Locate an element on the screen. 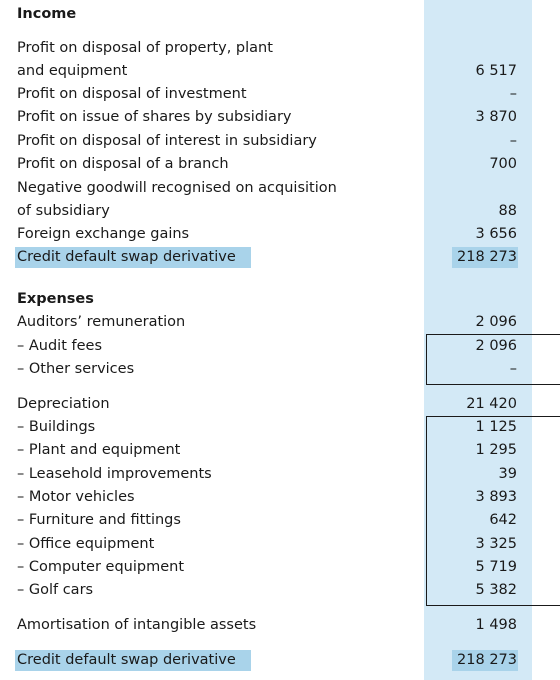 Image resolution: width=560 pixels, height=680 pixels. depreciation-row-label: Depreciation is located at coordinates (63, 404).